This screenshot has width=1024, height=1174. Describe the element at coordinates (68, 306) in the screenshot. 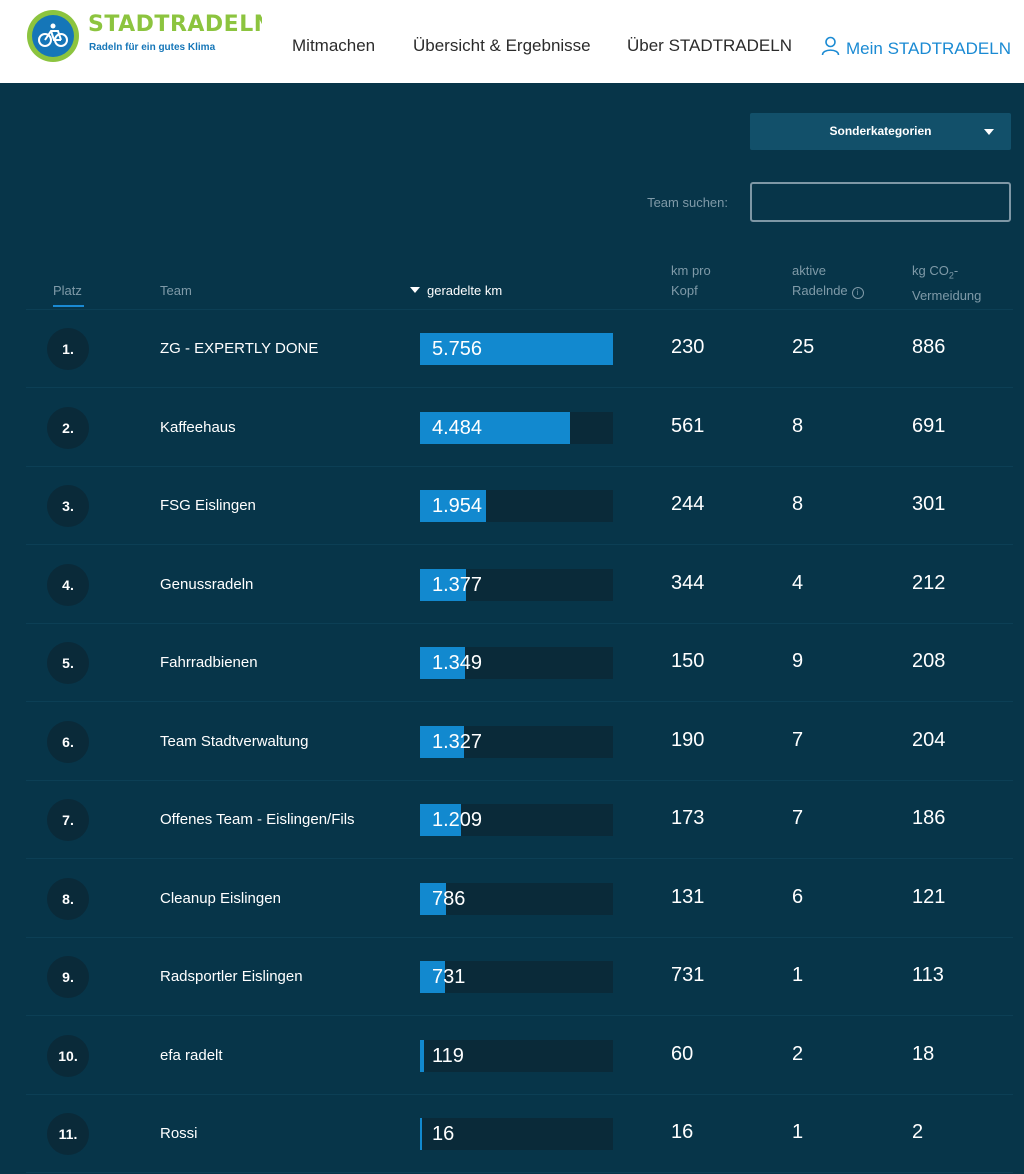

I see `active-column-indicator` at that location.